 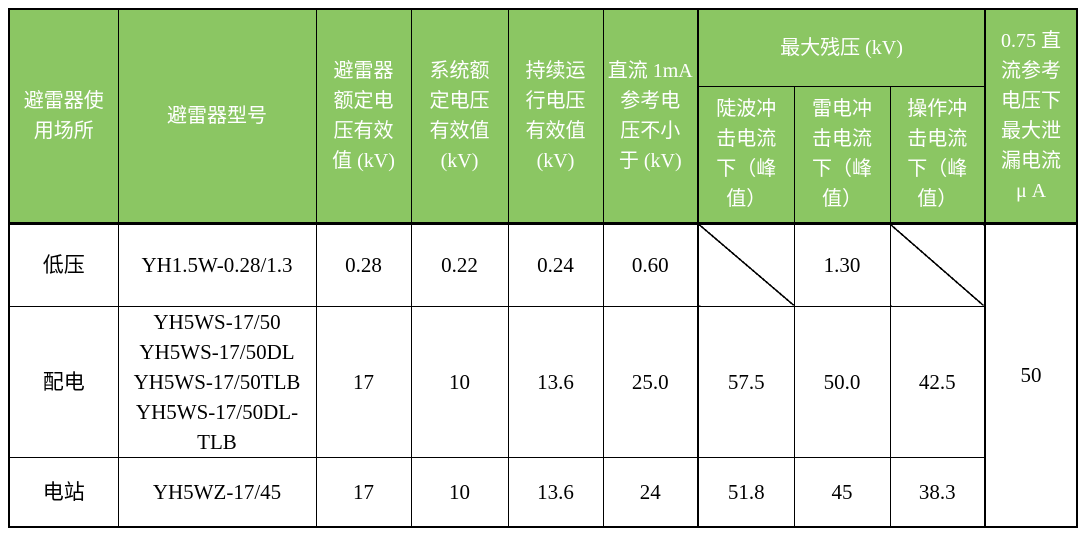 What do you see at coordinates (217, 492) in the screenshot?
I see `cell-model: YH5WZ-17/45` at bounding box center [217, 492].